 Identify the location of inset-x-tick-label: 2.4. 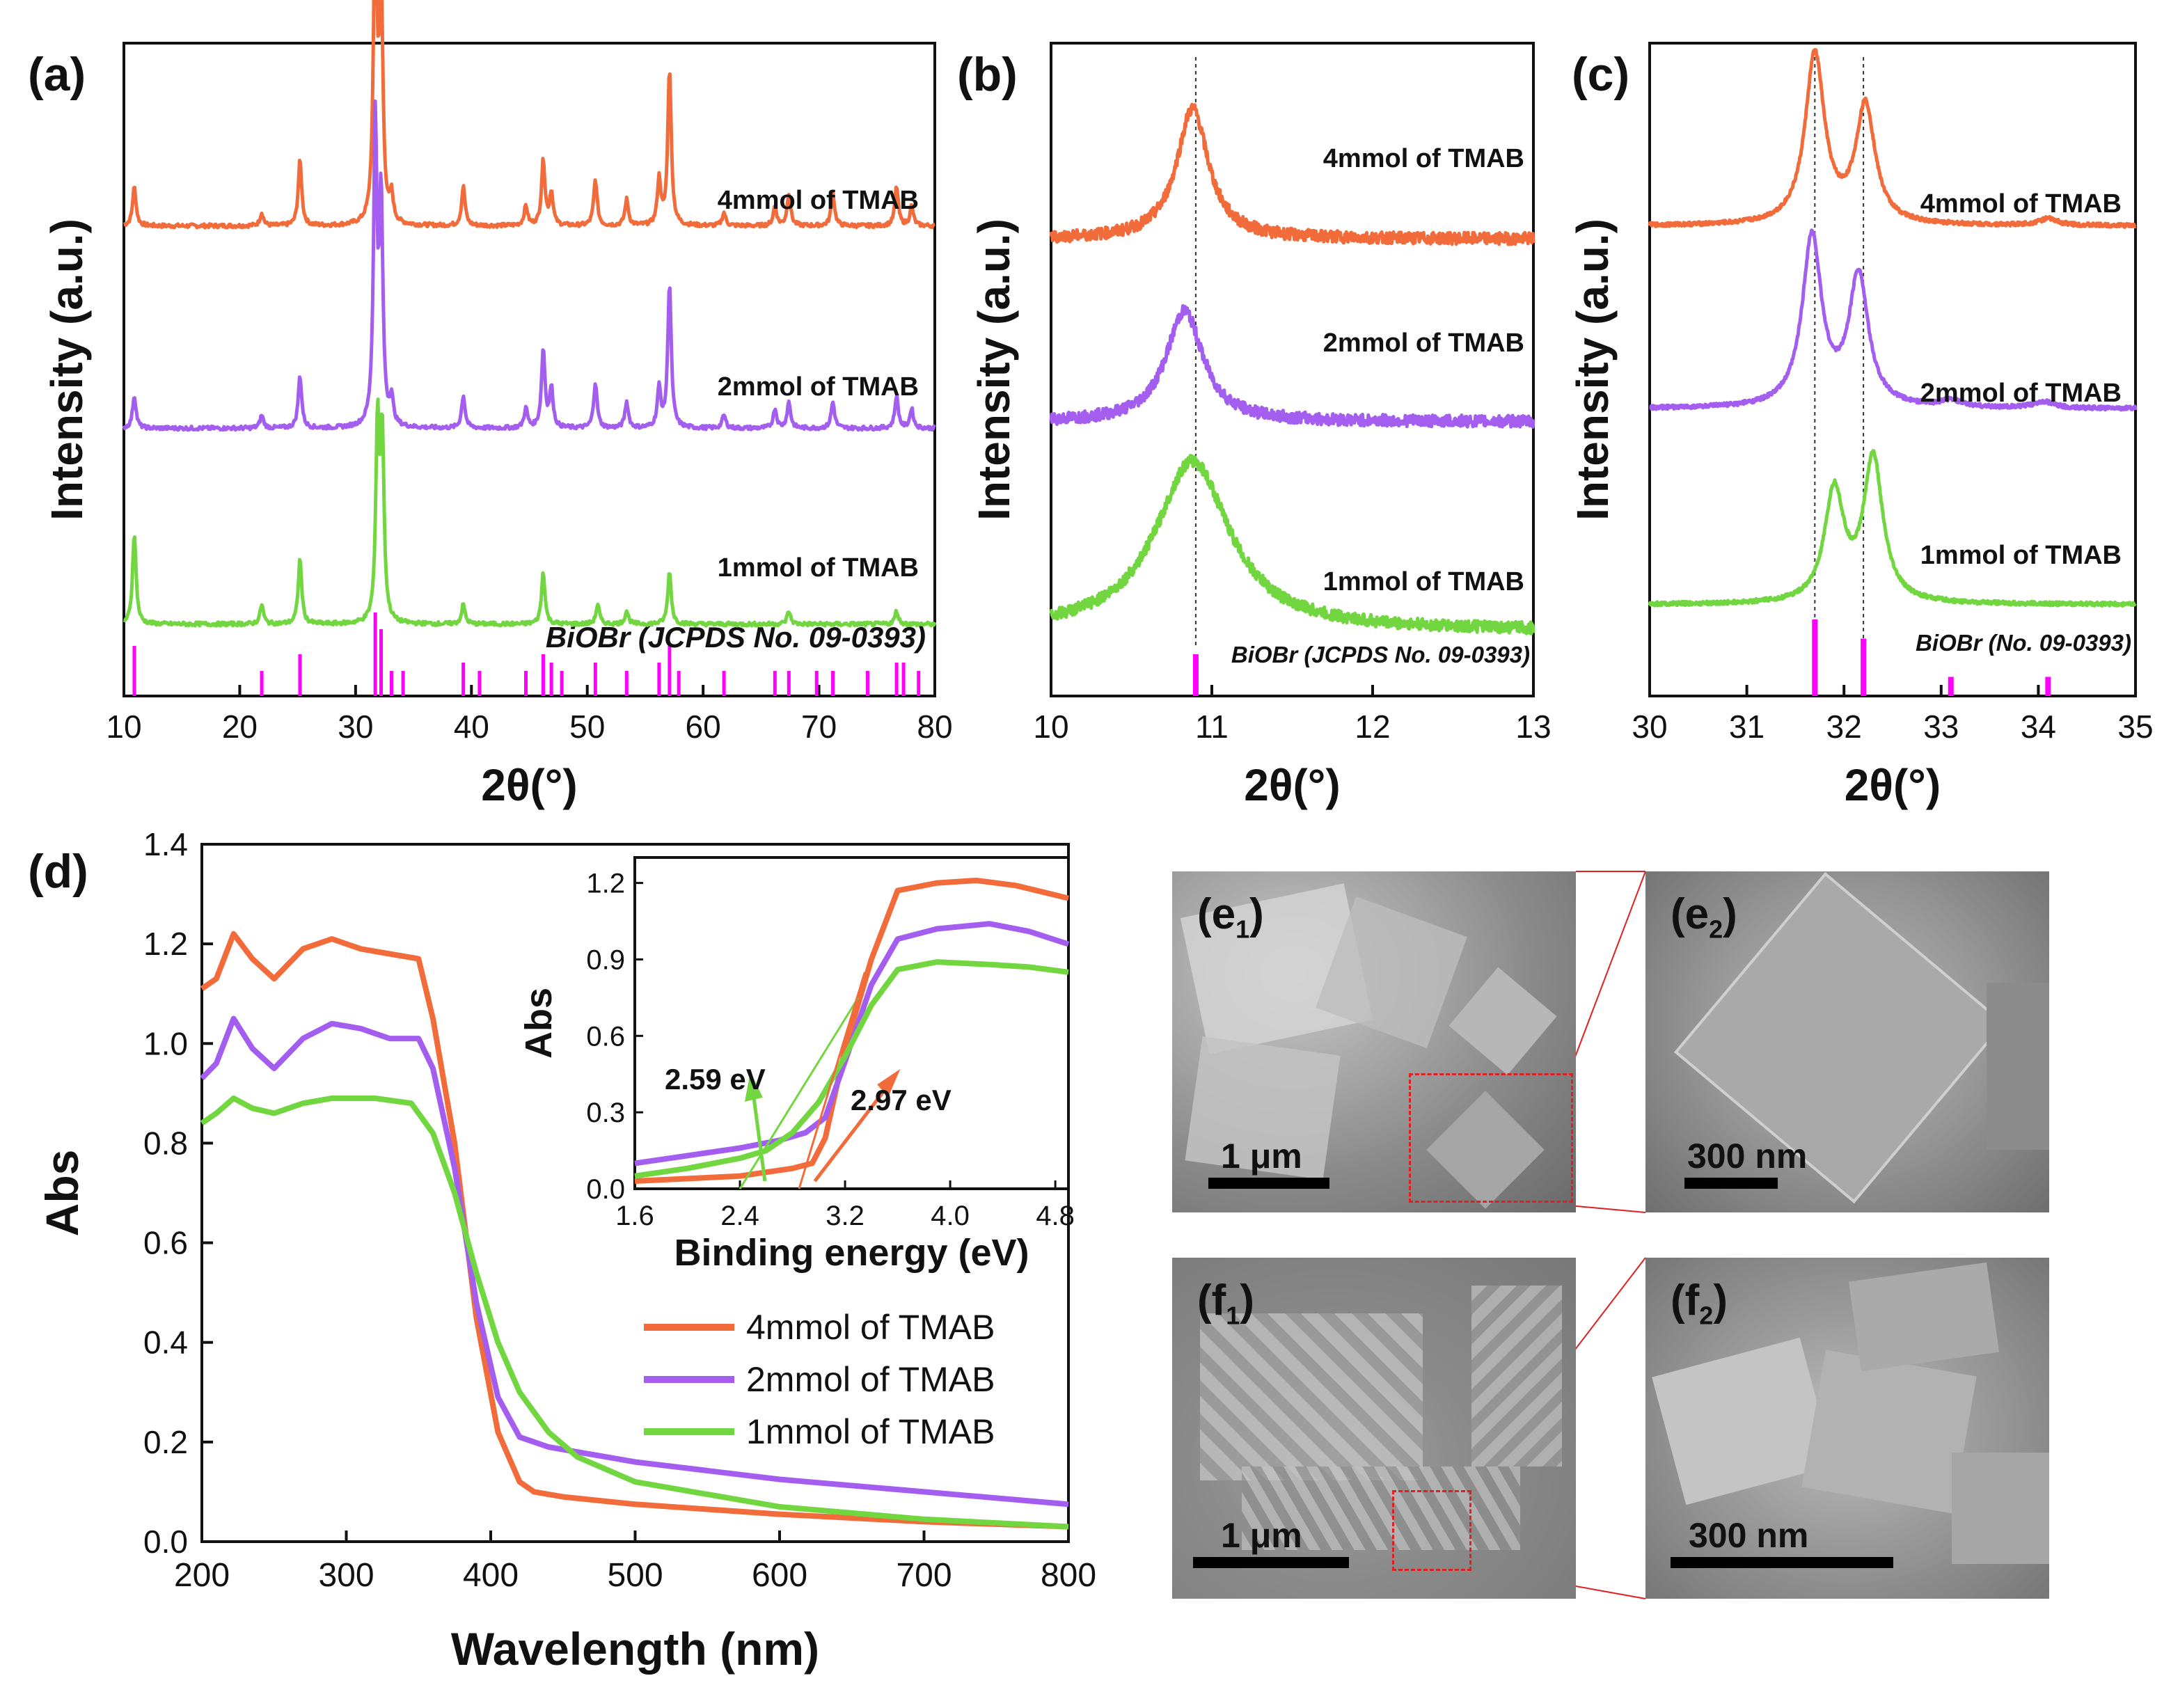
(740, 1216).